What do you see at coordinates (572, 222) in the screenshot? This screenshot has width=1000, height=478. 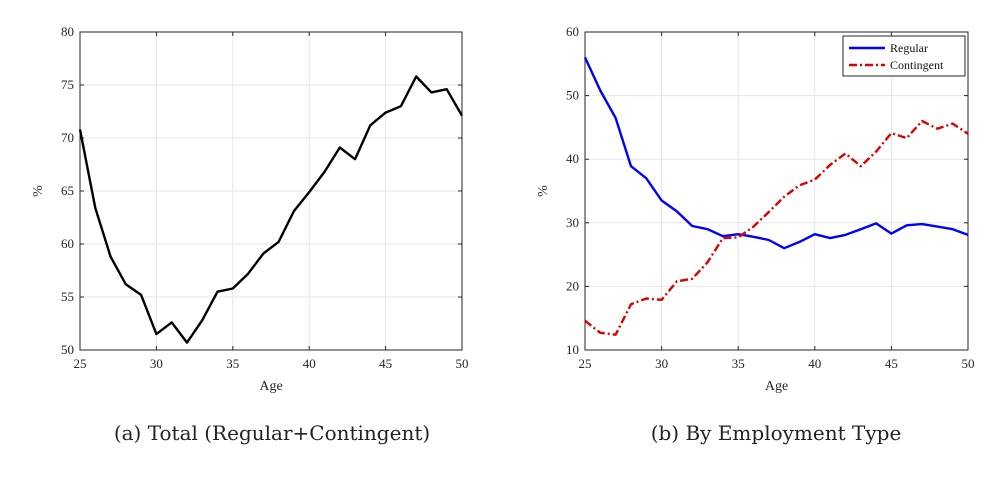 I see `y-tick-label: 30` at bounding box center [572, 222].